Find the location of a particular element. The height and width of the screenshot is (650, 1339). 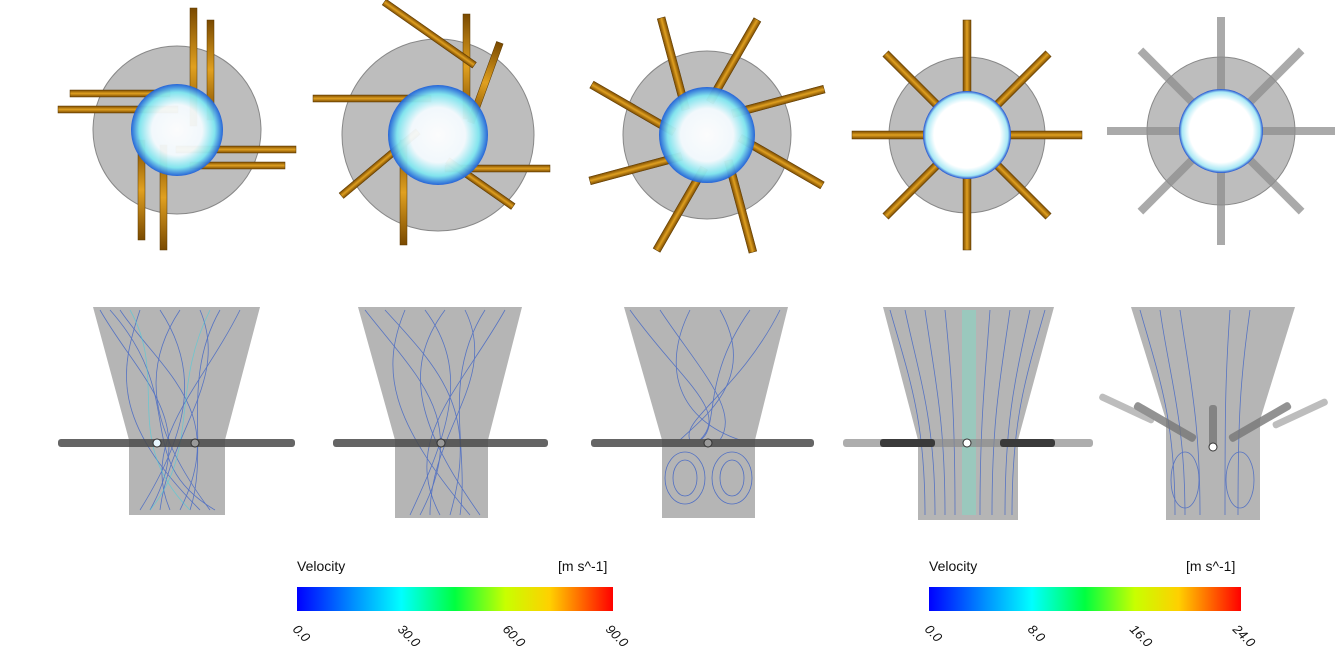

legend-1-tick-1: 30.0 is located at coordinates (409, 636).